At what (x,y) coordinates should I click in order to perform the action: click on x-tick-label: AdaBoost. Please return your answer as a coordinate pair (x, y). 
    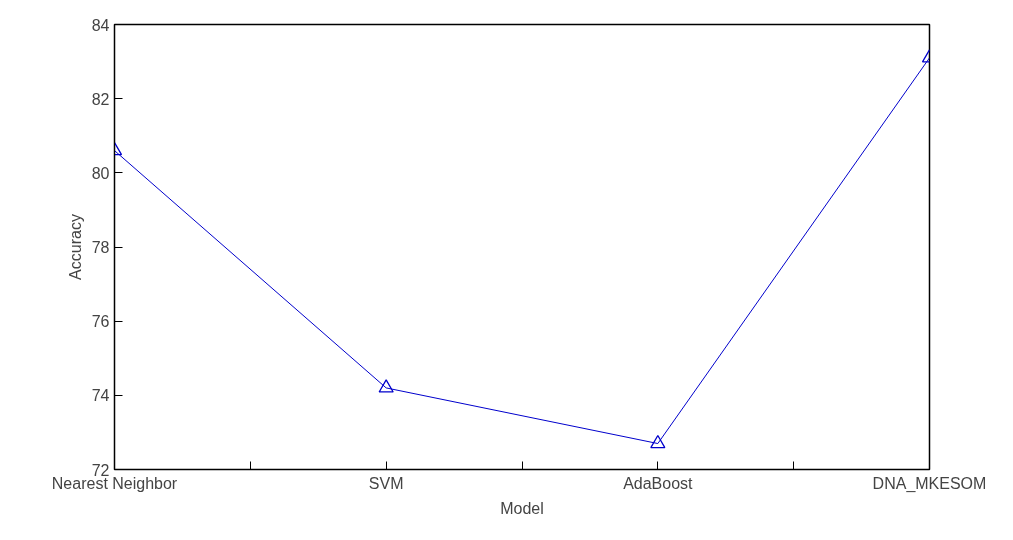
    Looking at the image, I should click on (658, 483).